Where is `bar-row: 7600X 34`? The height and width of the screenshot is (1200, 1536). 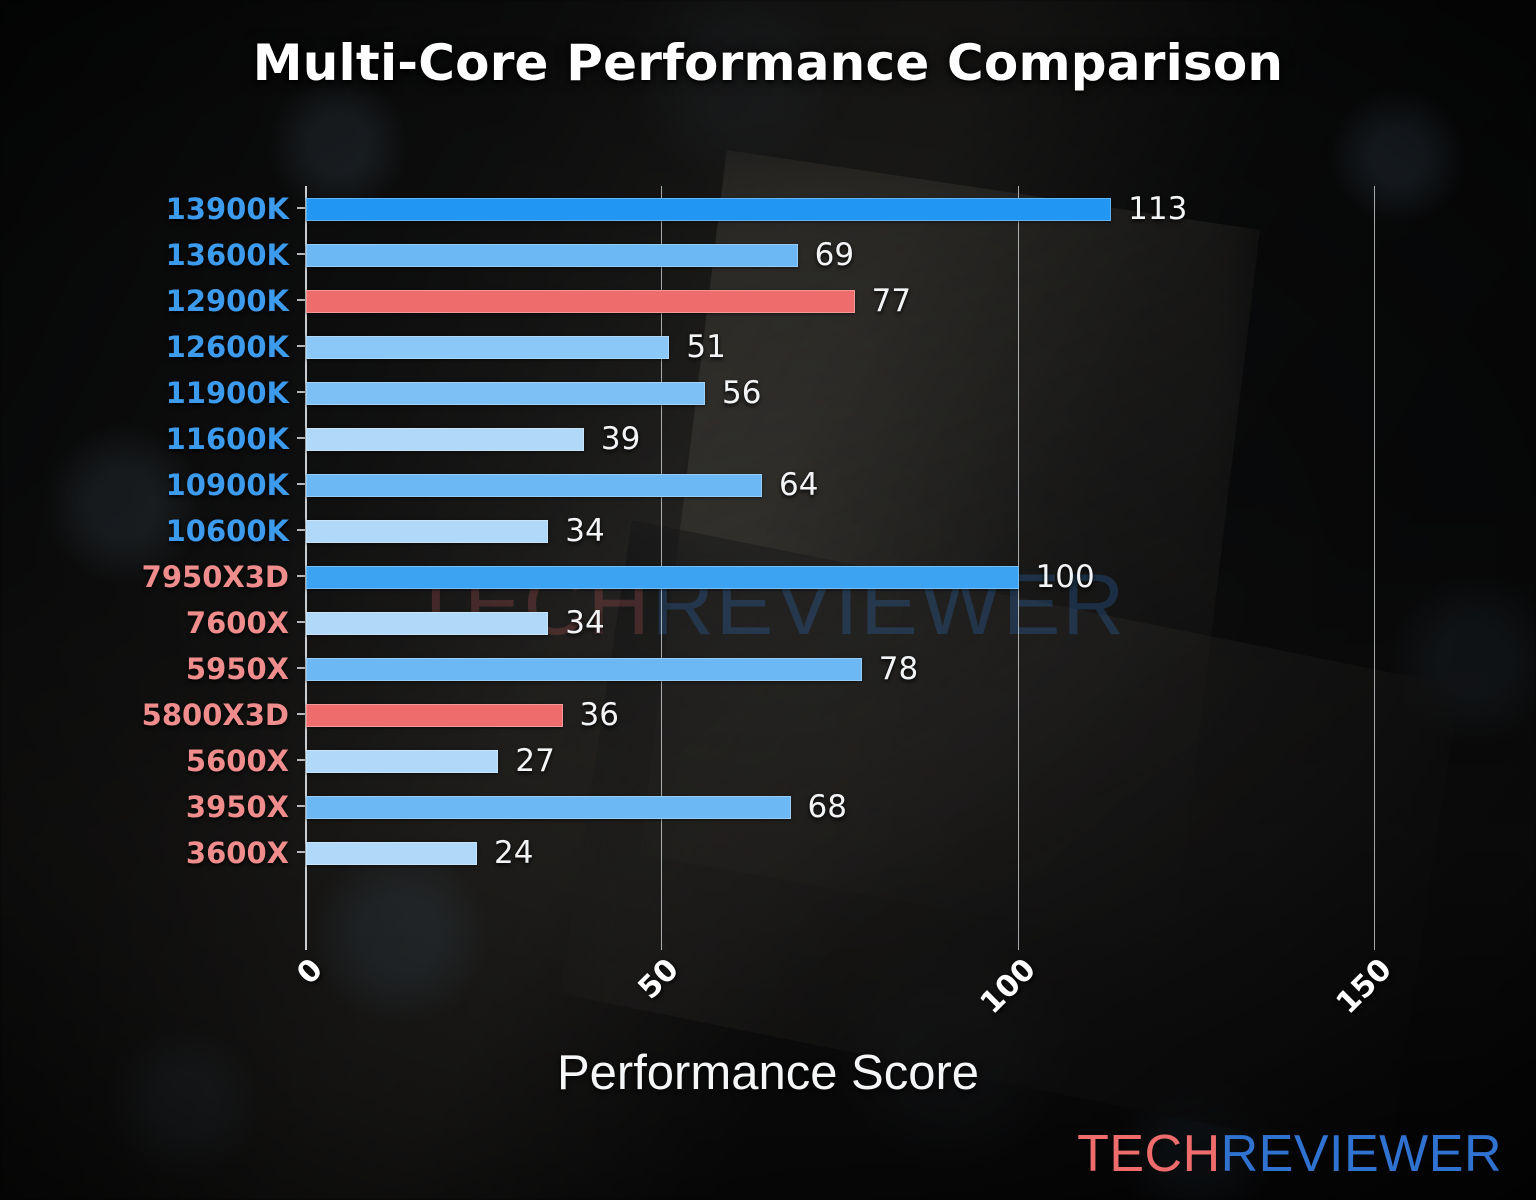 bar-row: 7600X 34 is located at coordinates (815, 623).